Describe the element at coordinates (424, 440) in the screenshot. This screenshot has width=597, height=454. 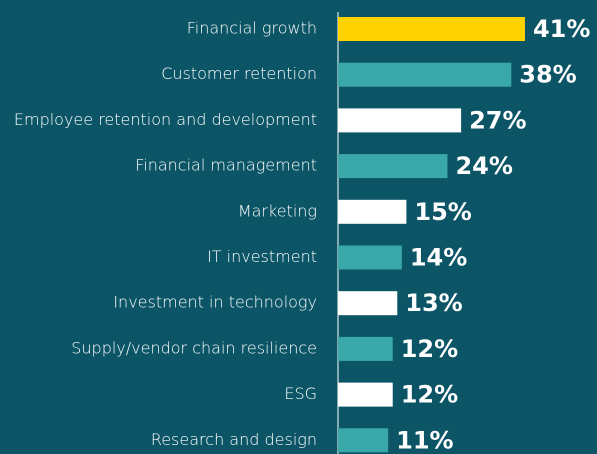
I see `value-label: 11%` at that location.